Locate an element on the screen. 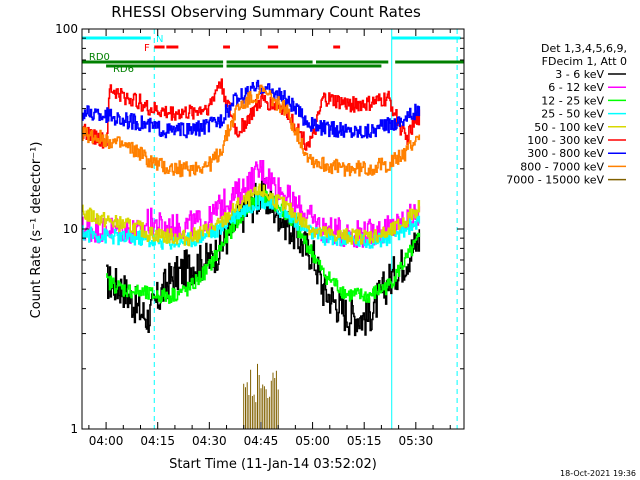 The image size is (640, 480). legend-title-line-2: FDecim 1, Att 0 is located at coordinates (584, 61).